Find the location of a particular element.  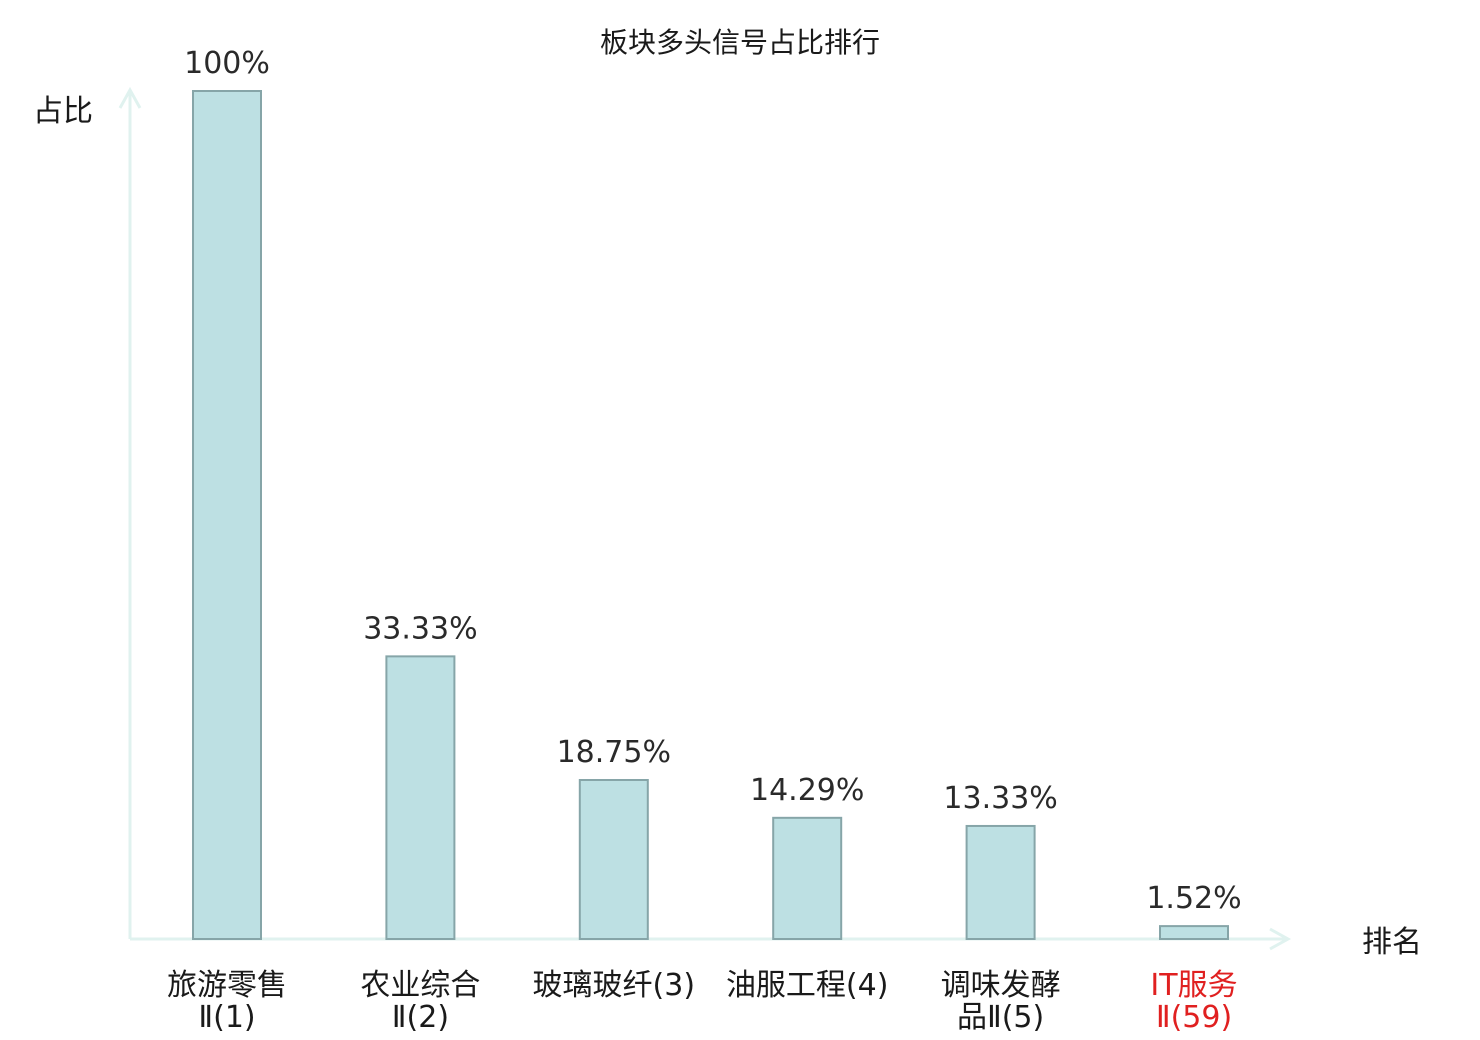

category-label-line: 农业综合 is located at coordinates (420, 985).